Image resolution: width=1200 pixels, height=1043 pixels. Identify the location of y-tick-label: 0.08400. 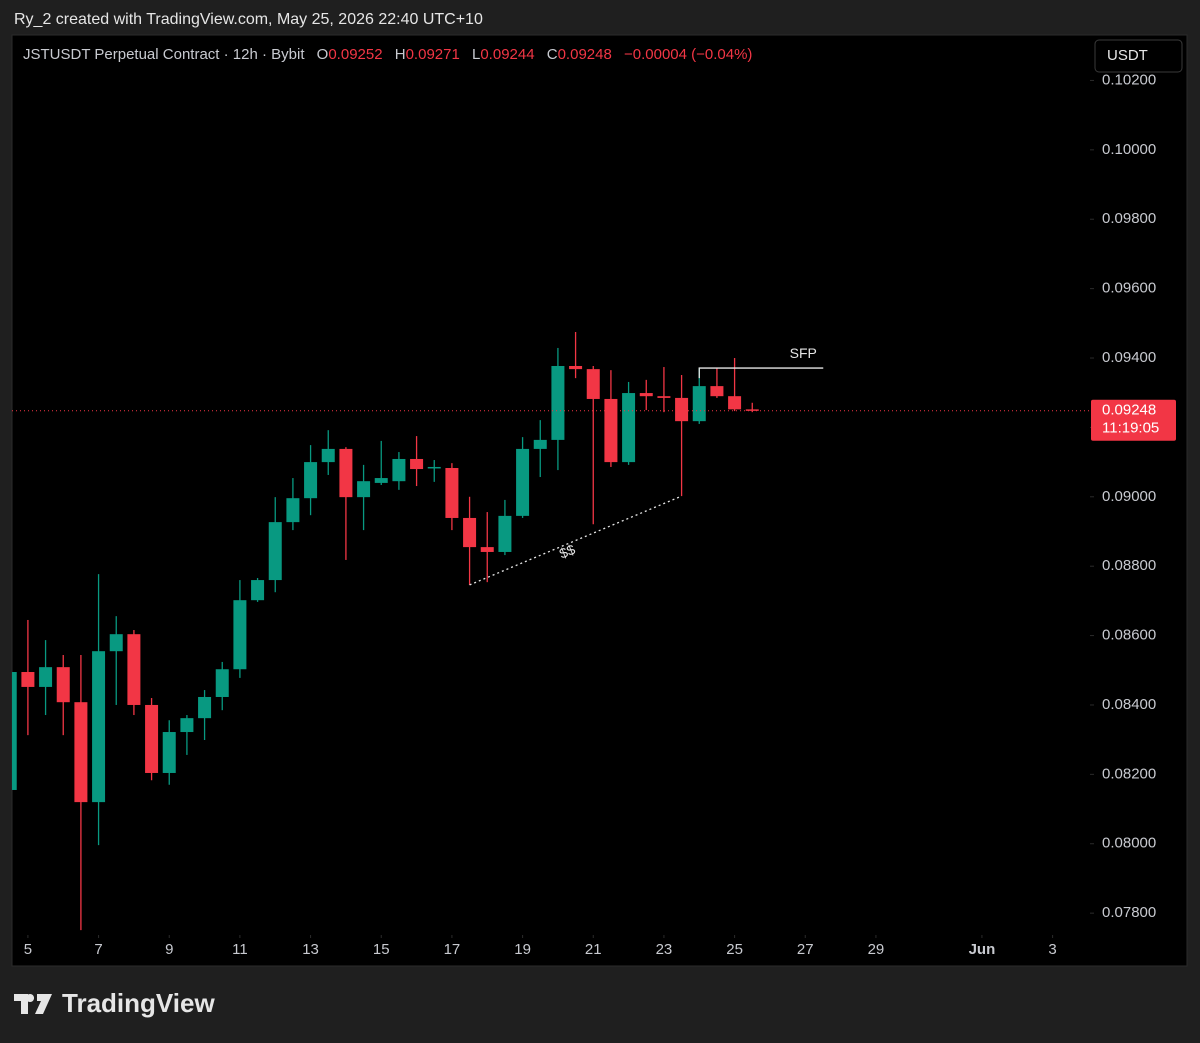
(1129, 704).